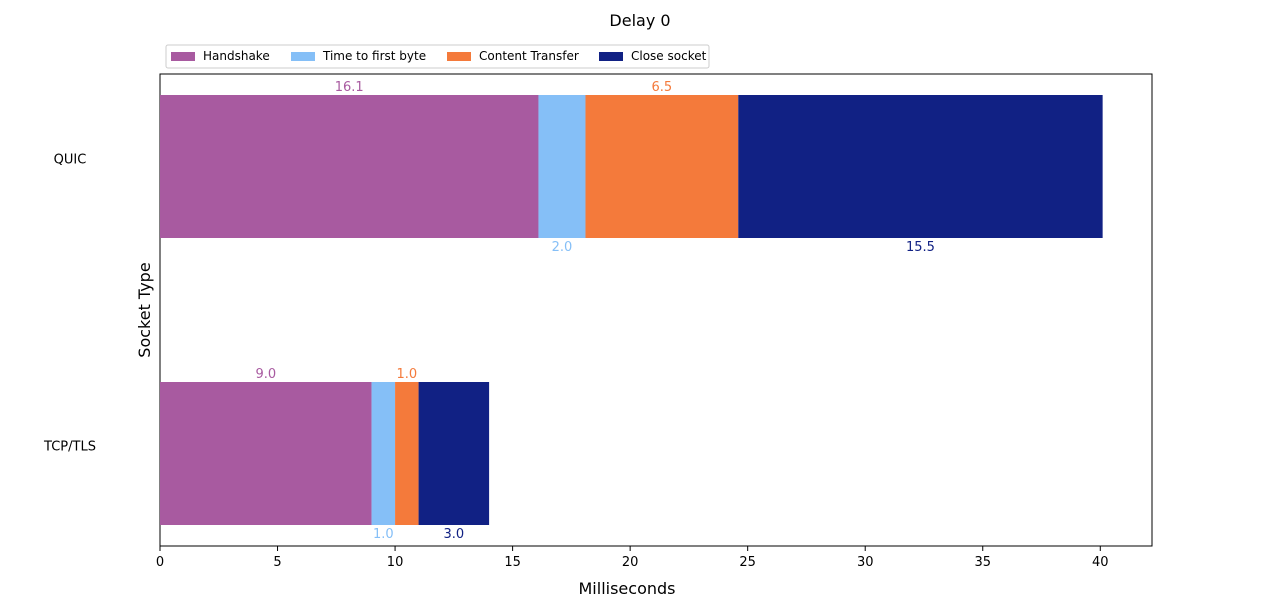 The image size is (1280, 614). Describe the element at coordinates (277, 562) in the screenshot. I see `x-tick-label: 5` at that location.